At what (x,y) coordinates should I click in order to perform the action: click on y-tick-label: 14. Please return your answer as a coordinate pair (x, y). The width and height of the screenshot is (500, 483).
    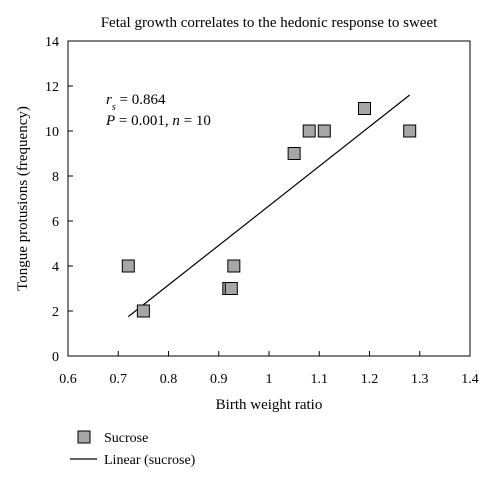
    Looking at the image, I should click on (52, 42).